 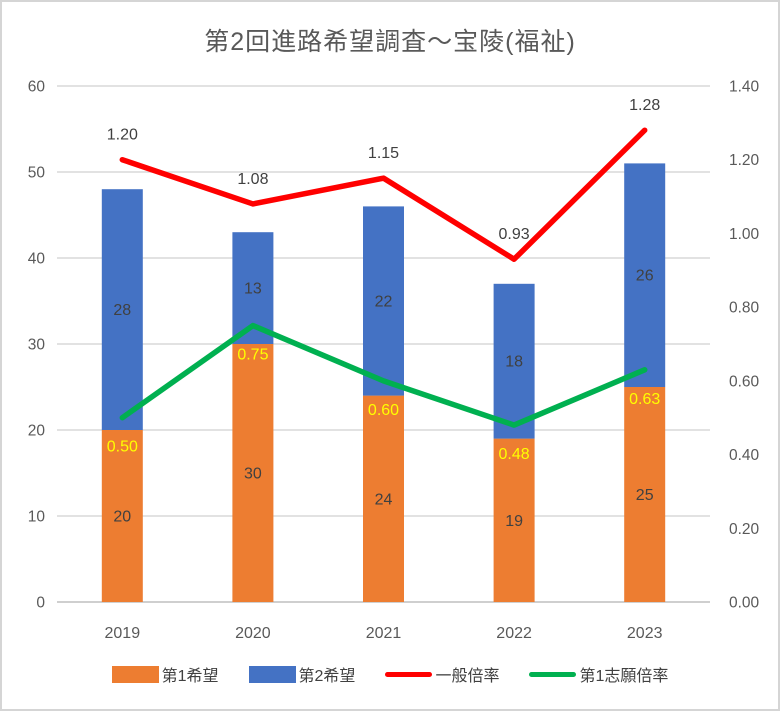 What do you see at coordinates (644, 399) in the screenshot?
I see `line-data-label: 0.63` at bounding box center [644, 399].